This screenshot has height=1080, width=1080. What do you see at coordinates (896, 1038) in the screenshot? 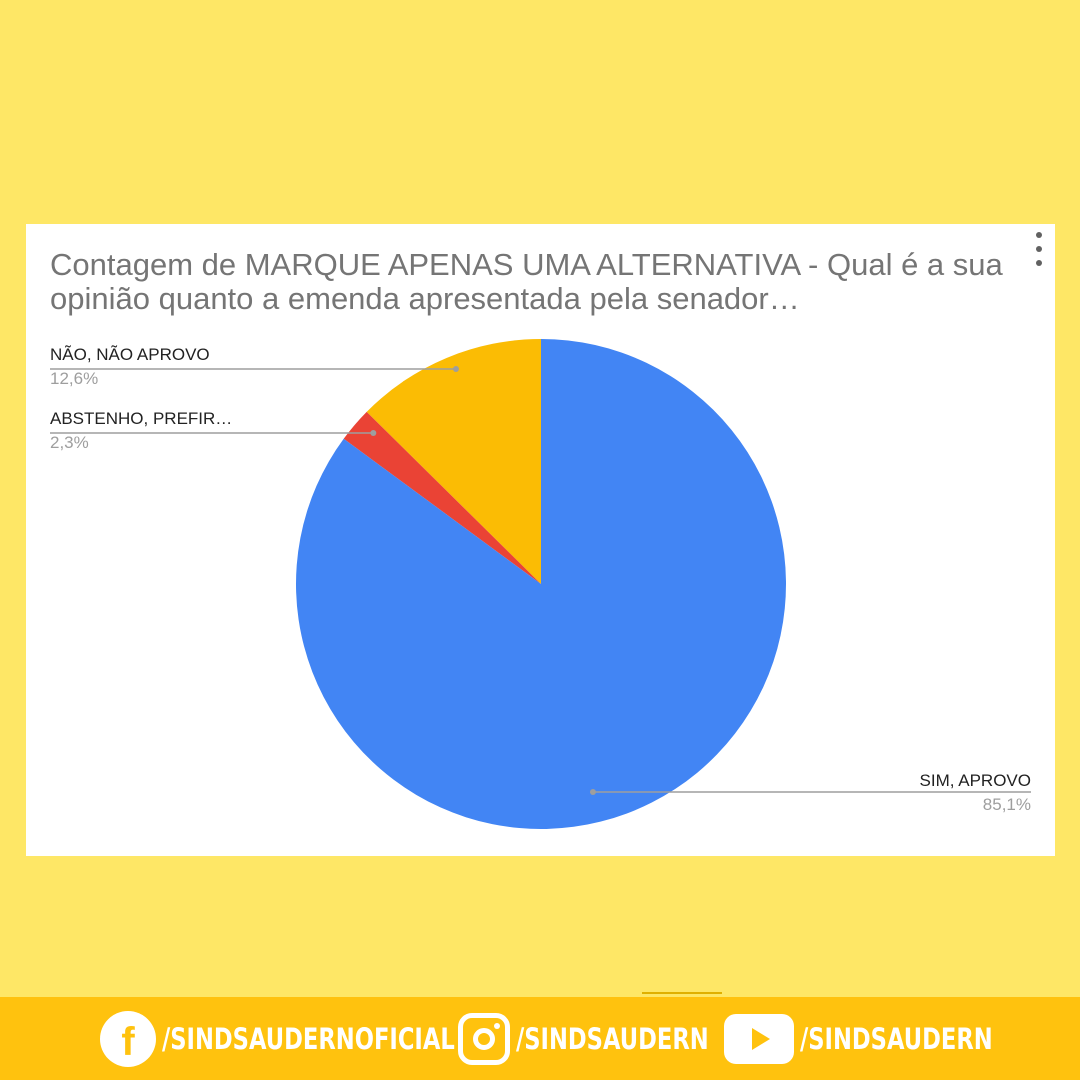
I see `youtube-handle: /SINDSAUDERN` at bounding box center [896, 1038].